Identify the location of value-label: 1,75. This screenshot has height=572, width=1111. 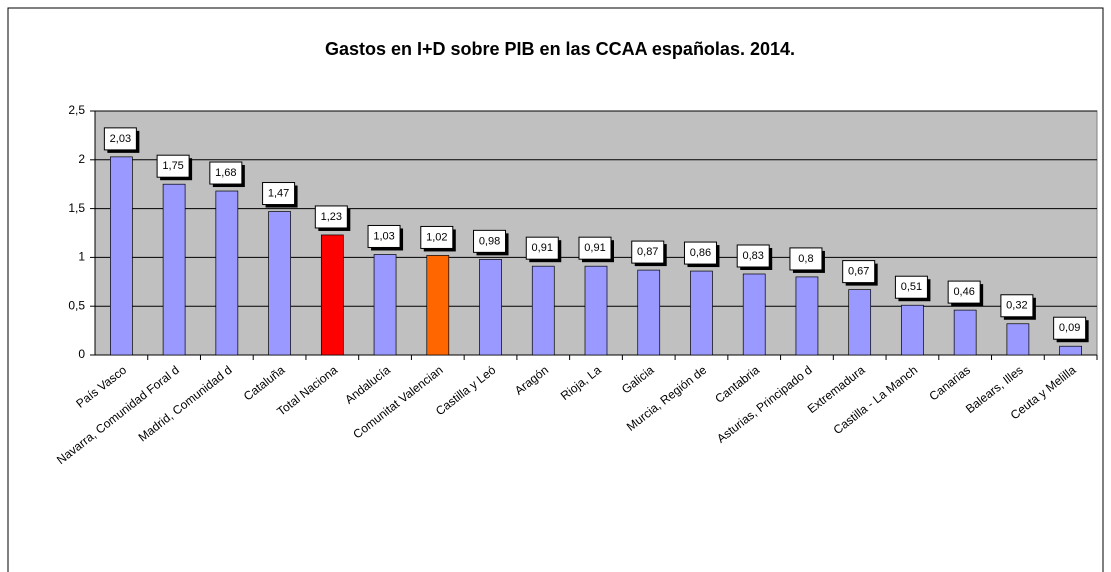
(172, 166).